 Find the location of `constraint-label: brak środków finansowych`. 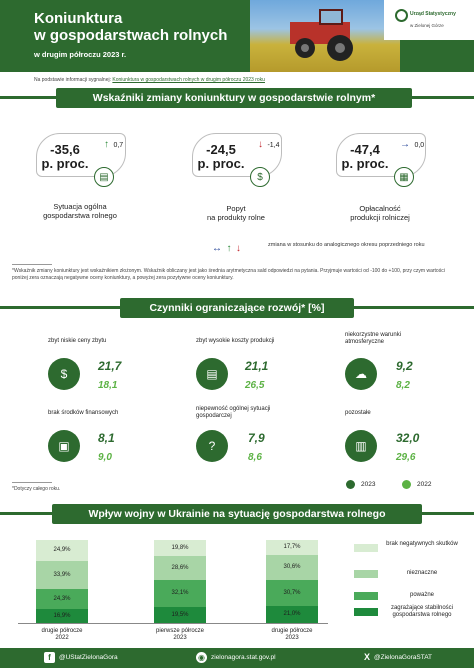

constraint-label: brak środków finansowych is located at coordinates (83, 413).